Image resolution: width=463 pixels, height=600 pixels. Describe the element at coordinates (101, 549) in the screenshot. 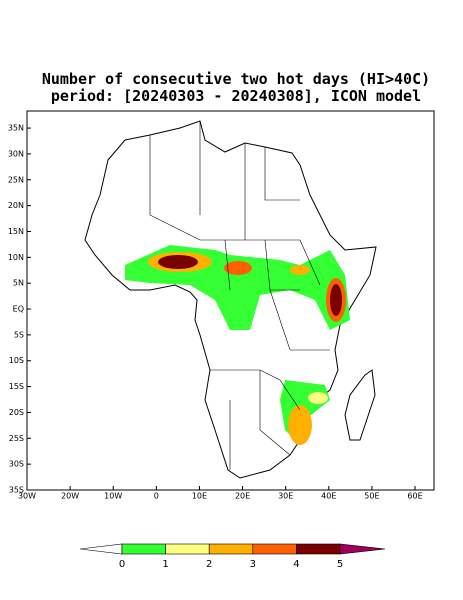

I see `colorbar-under` at that location.